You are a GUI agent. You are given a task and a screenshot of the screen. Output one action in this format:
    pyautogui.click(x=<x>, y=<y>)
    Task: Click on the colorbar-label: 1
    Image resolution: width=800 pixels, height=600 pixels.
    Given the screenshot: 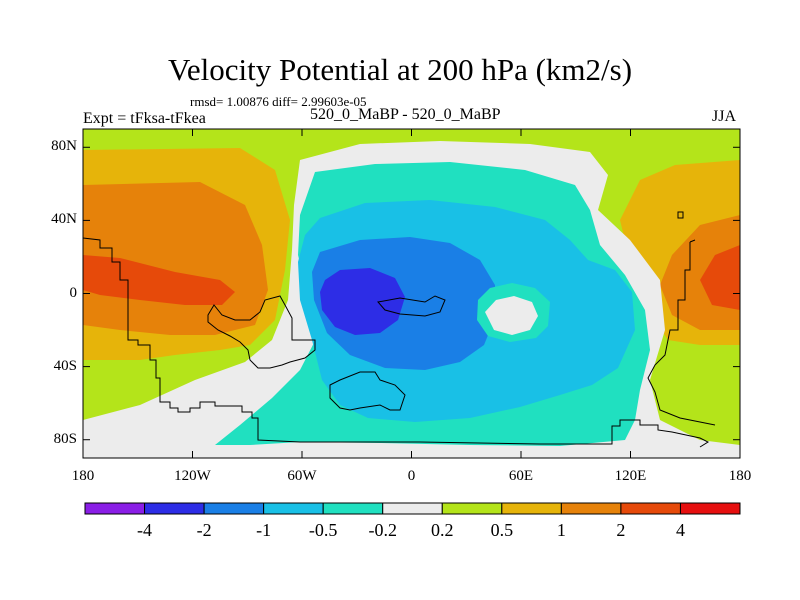 What is the action you would take?
    pyautogui.click(x=561, y=530)
    